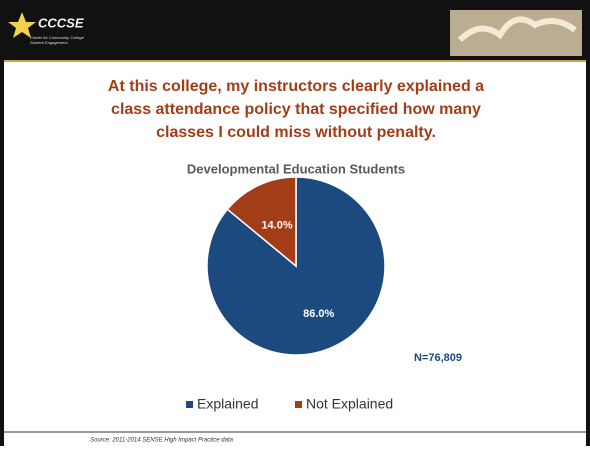 Image resolution: width=590 pixels, height=451 pixels. I want to click on logo-text: CCCSE, so click(61, 22).